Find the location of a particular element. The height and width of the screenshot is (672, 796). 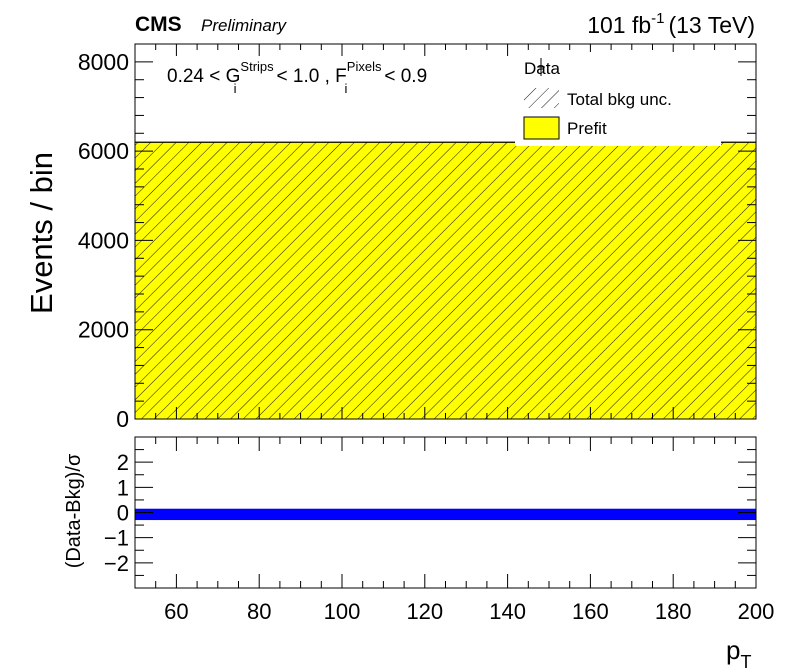

lumi-label: 101 fb-1 (13 TeV) is located at coordinates (671, 24).